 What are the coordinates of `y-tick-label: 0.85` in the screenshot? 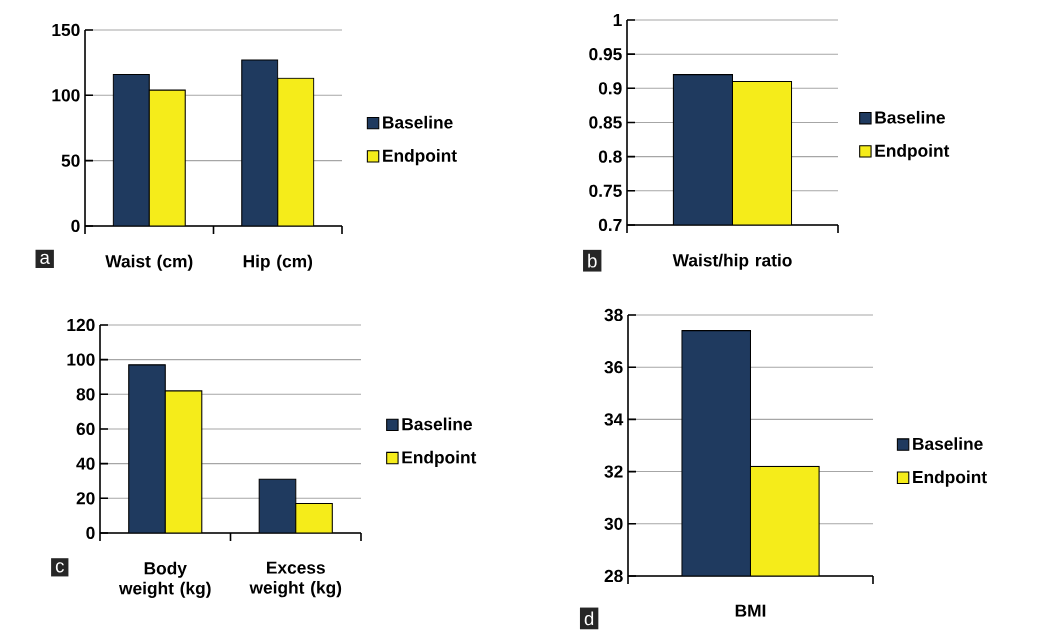 It's located at (605, 122).